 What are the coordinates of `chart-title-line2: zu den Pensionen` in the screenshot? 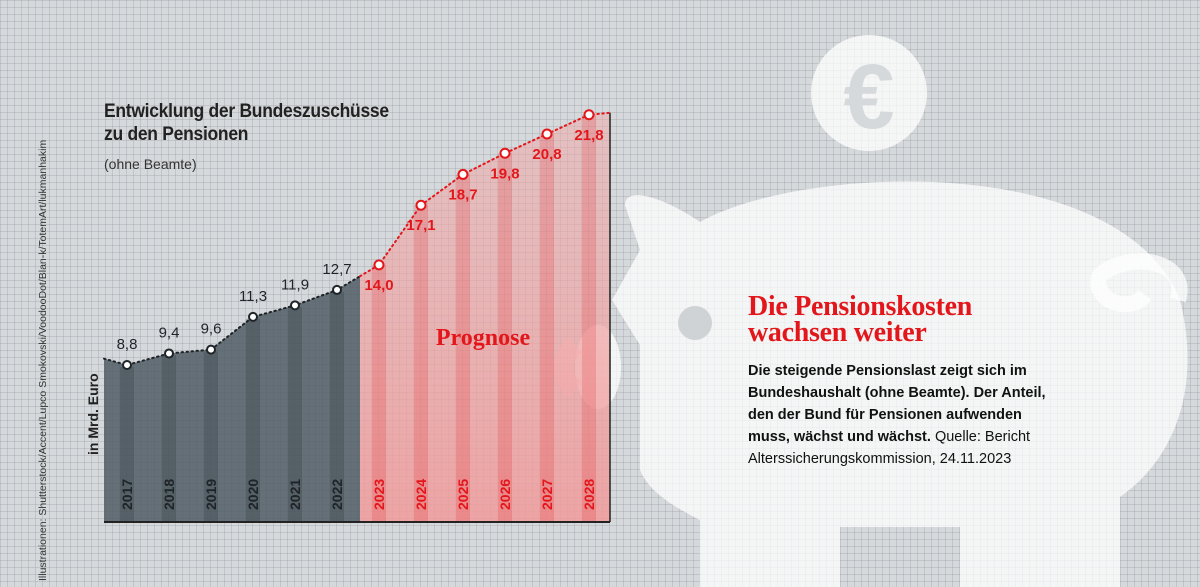 It's located at (176, 134).